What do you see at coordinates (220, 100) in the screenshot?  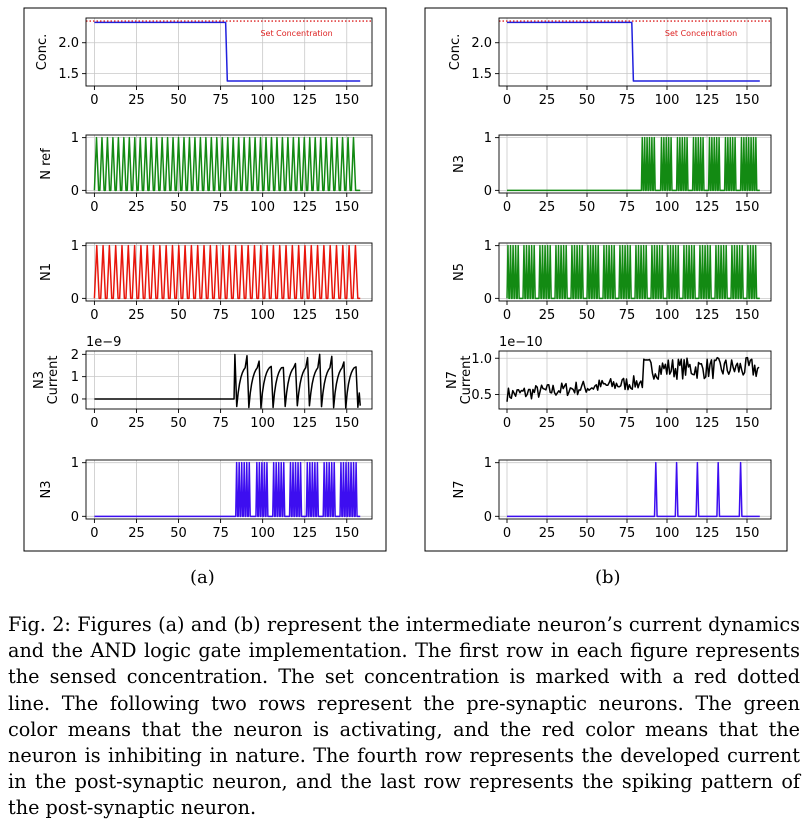 I see `chart-a1-xtick-label-3: 75` at bounding box center [220, 100].